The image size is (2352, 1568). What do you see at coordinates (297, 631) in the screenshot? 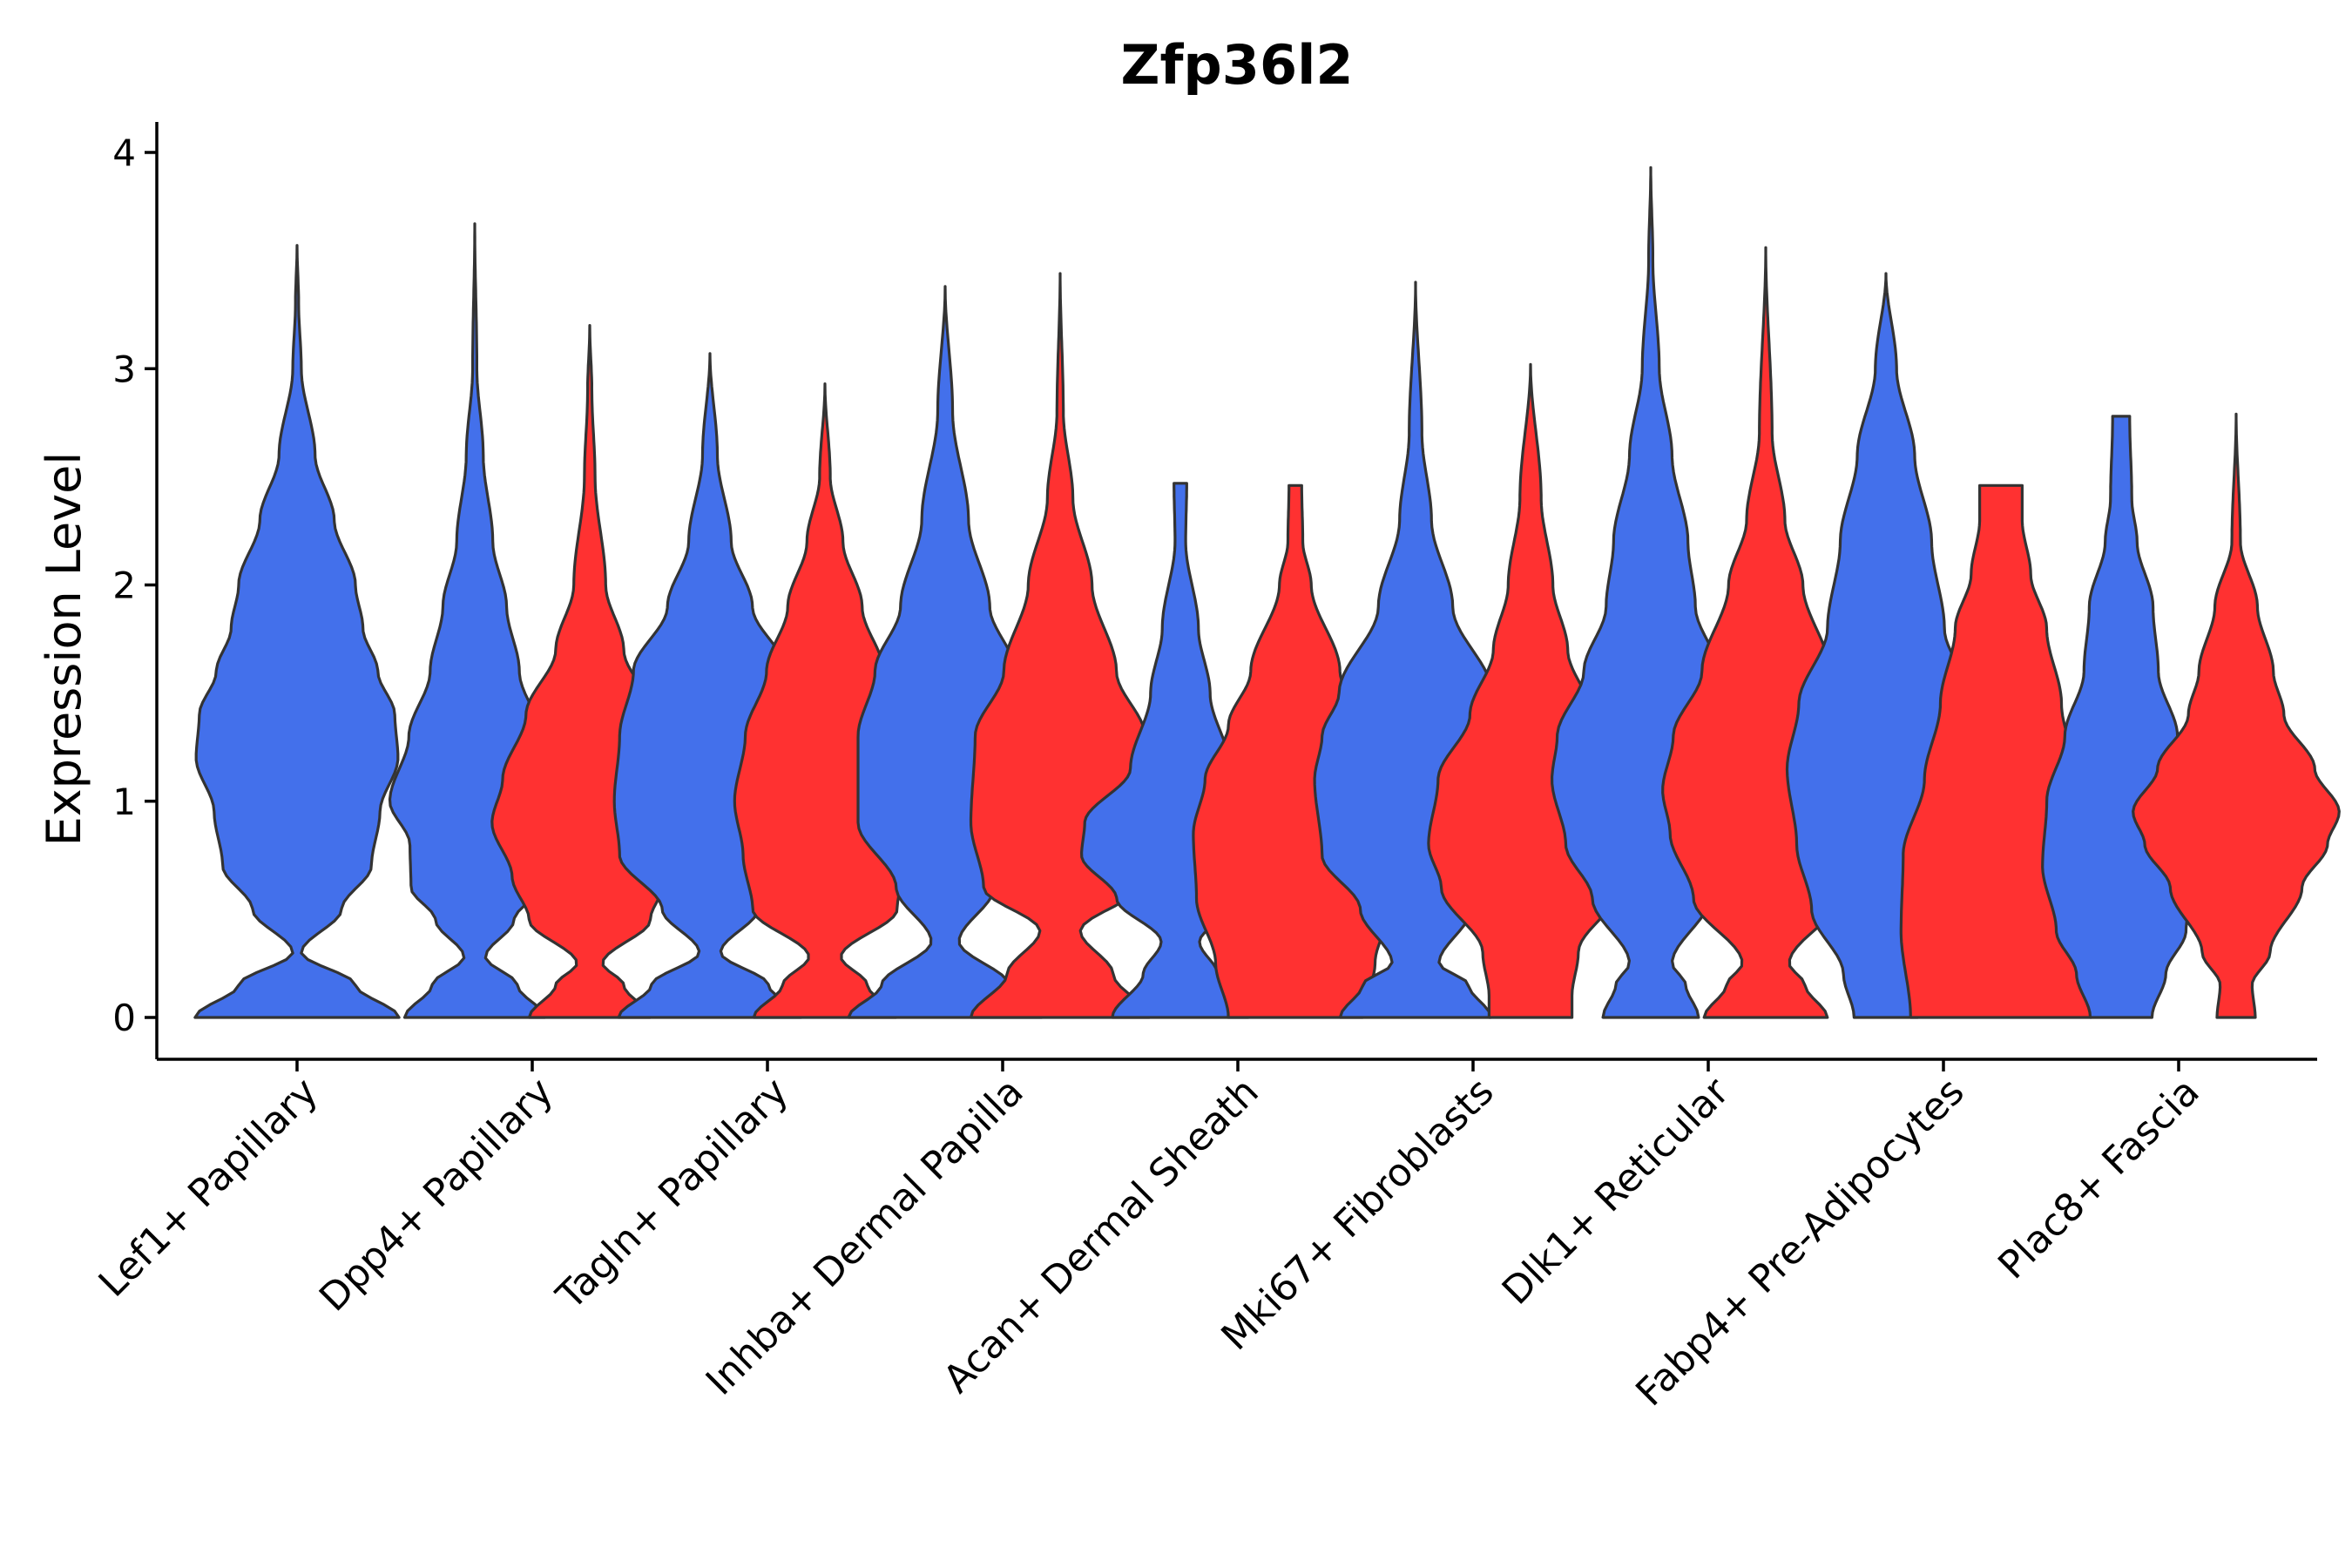
I see `violin-1-group1` at bounding box center [297, 631].